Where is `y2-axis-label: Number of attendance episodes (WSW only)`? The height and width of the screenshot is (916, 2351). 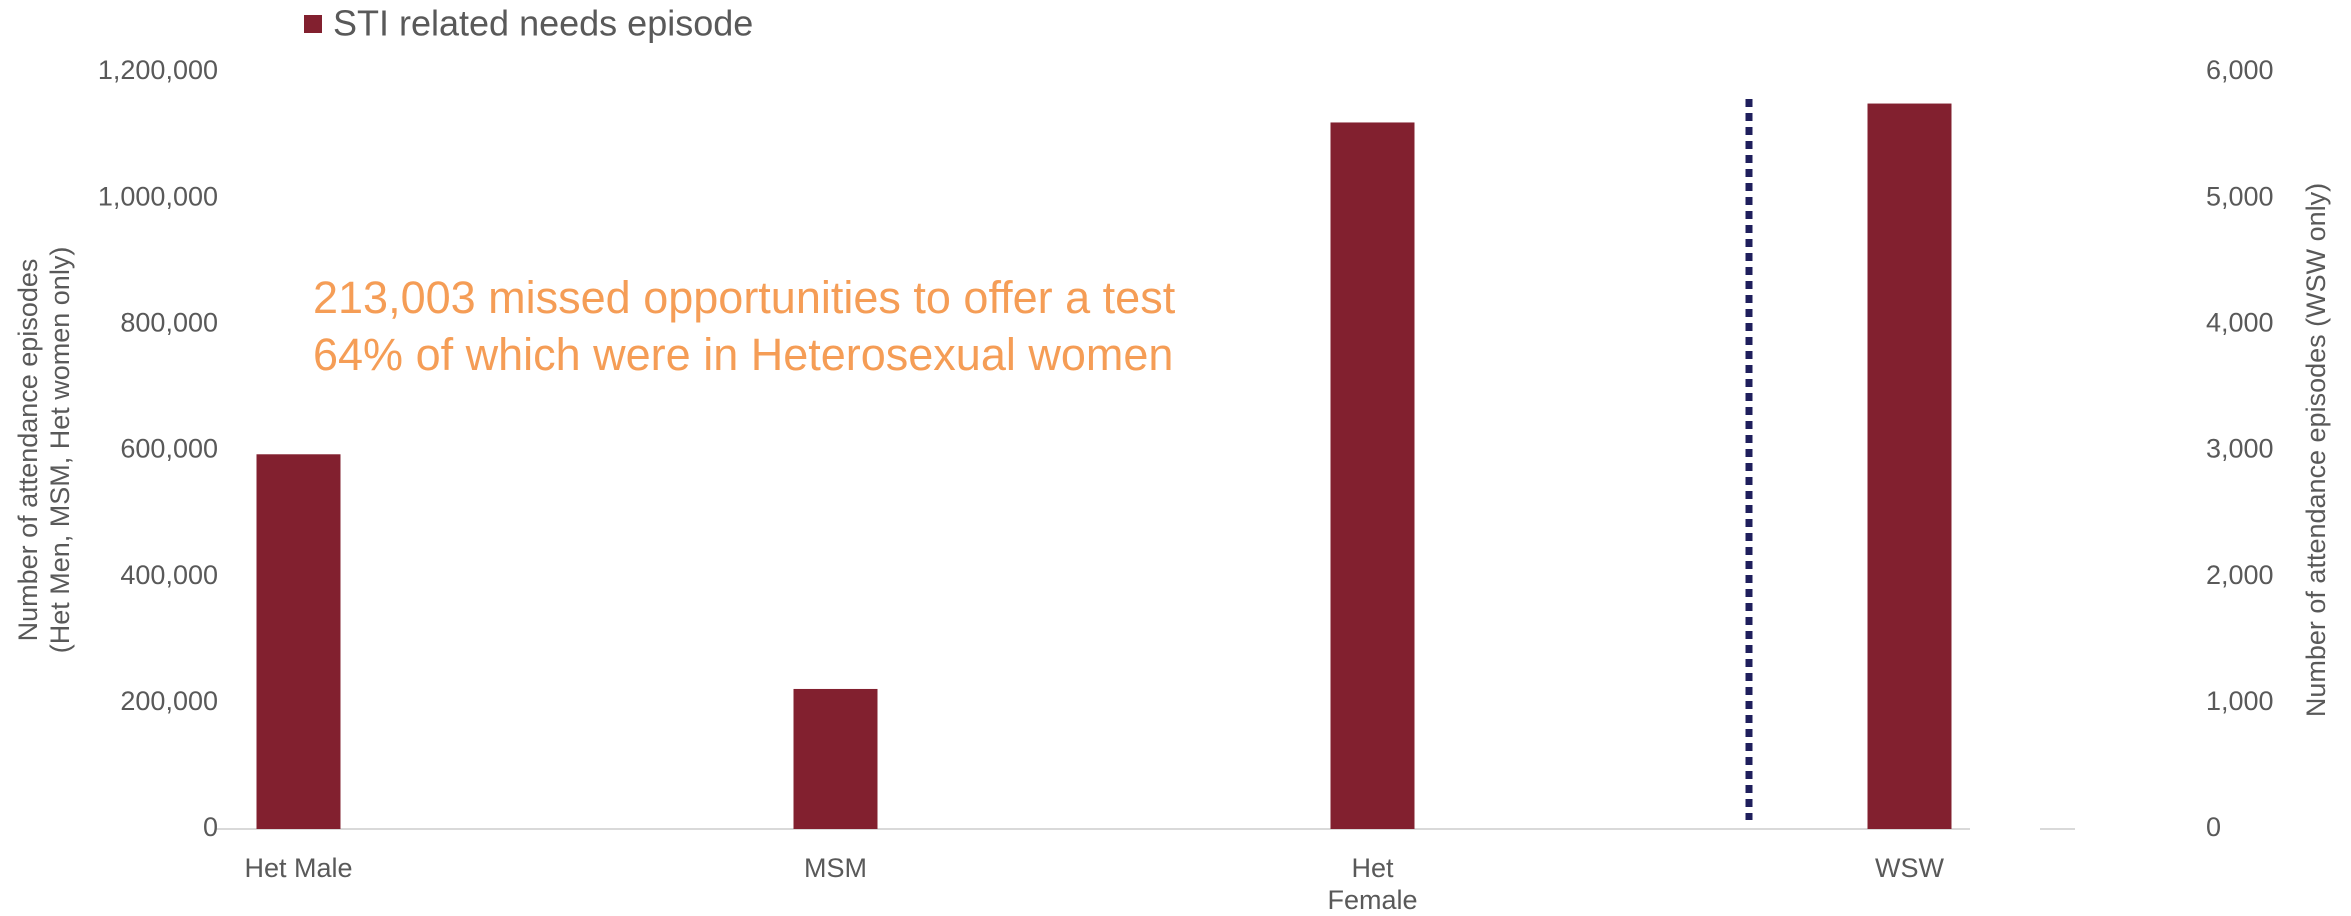
y2-axis-label: Number of attendance episodes (WSW only) is located at coordinates (2316, 450).